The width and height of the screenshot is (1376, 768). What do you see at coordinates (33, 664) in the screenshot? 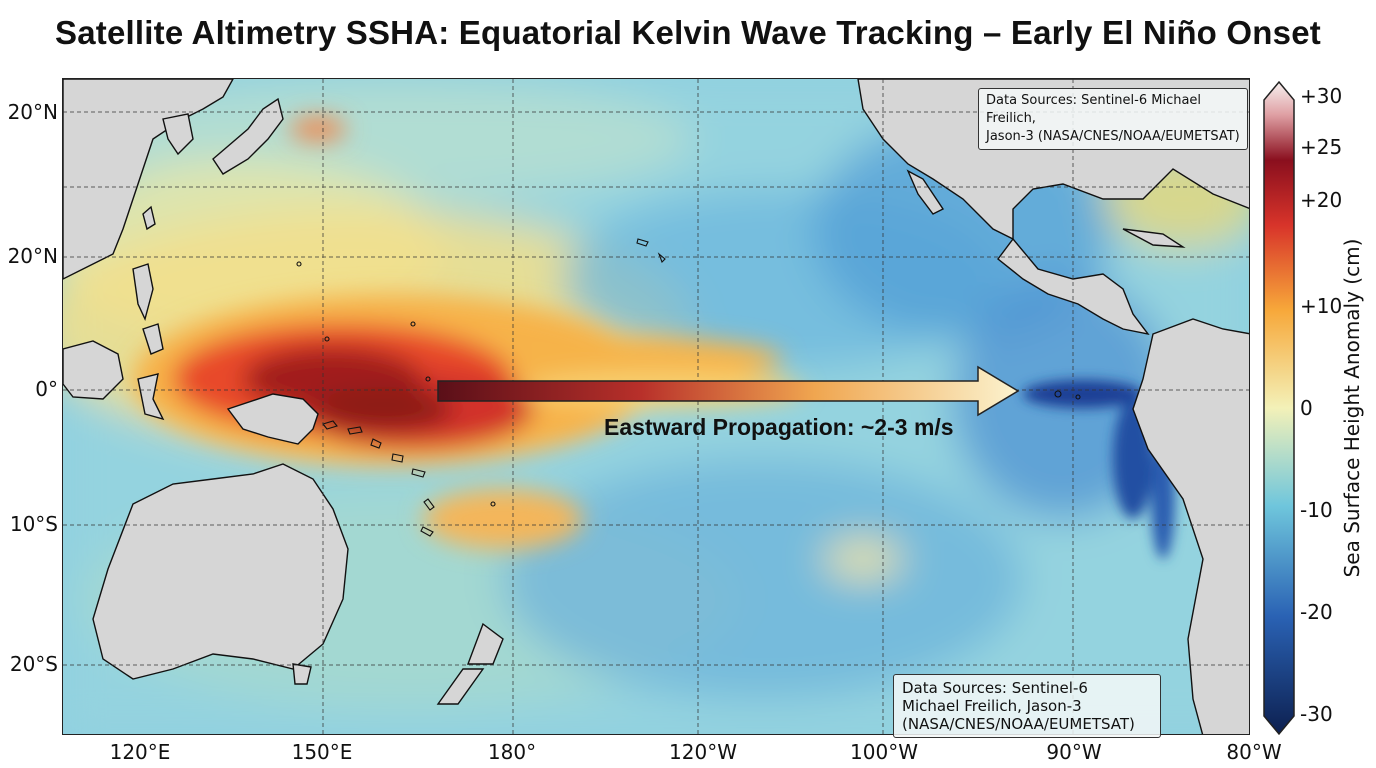
I see `lat-label-20s: 20°S` at bounding box center [33, 664].